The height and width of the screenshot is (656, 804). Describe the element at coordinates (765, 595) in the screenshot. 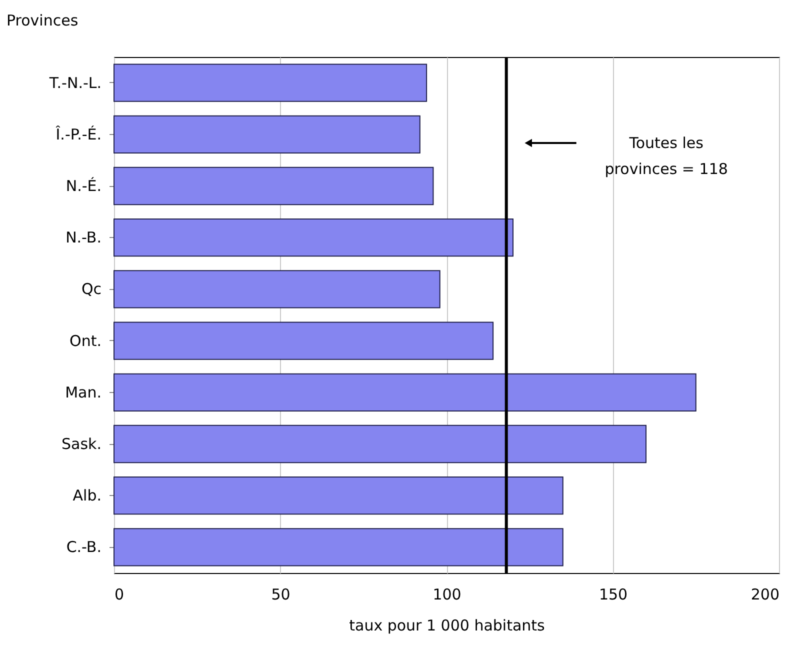

I see `x-tick-label: 200` at that location.